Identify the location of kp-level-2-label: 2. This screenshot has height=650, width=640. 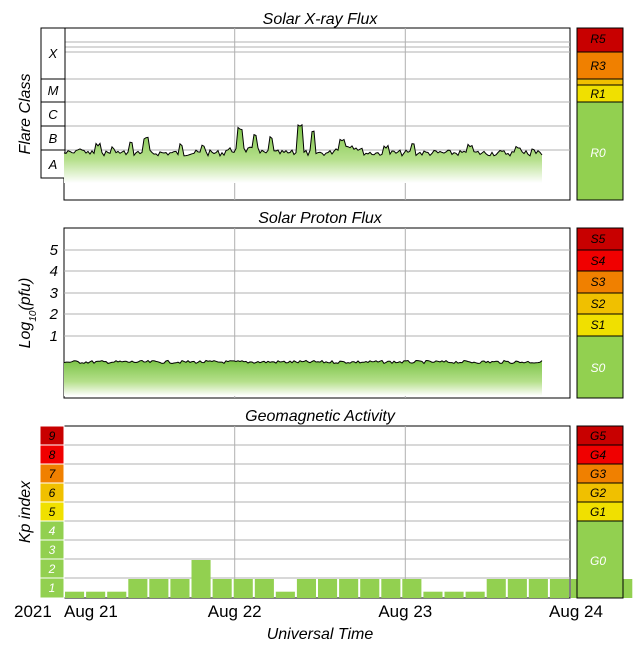
(52, 569).